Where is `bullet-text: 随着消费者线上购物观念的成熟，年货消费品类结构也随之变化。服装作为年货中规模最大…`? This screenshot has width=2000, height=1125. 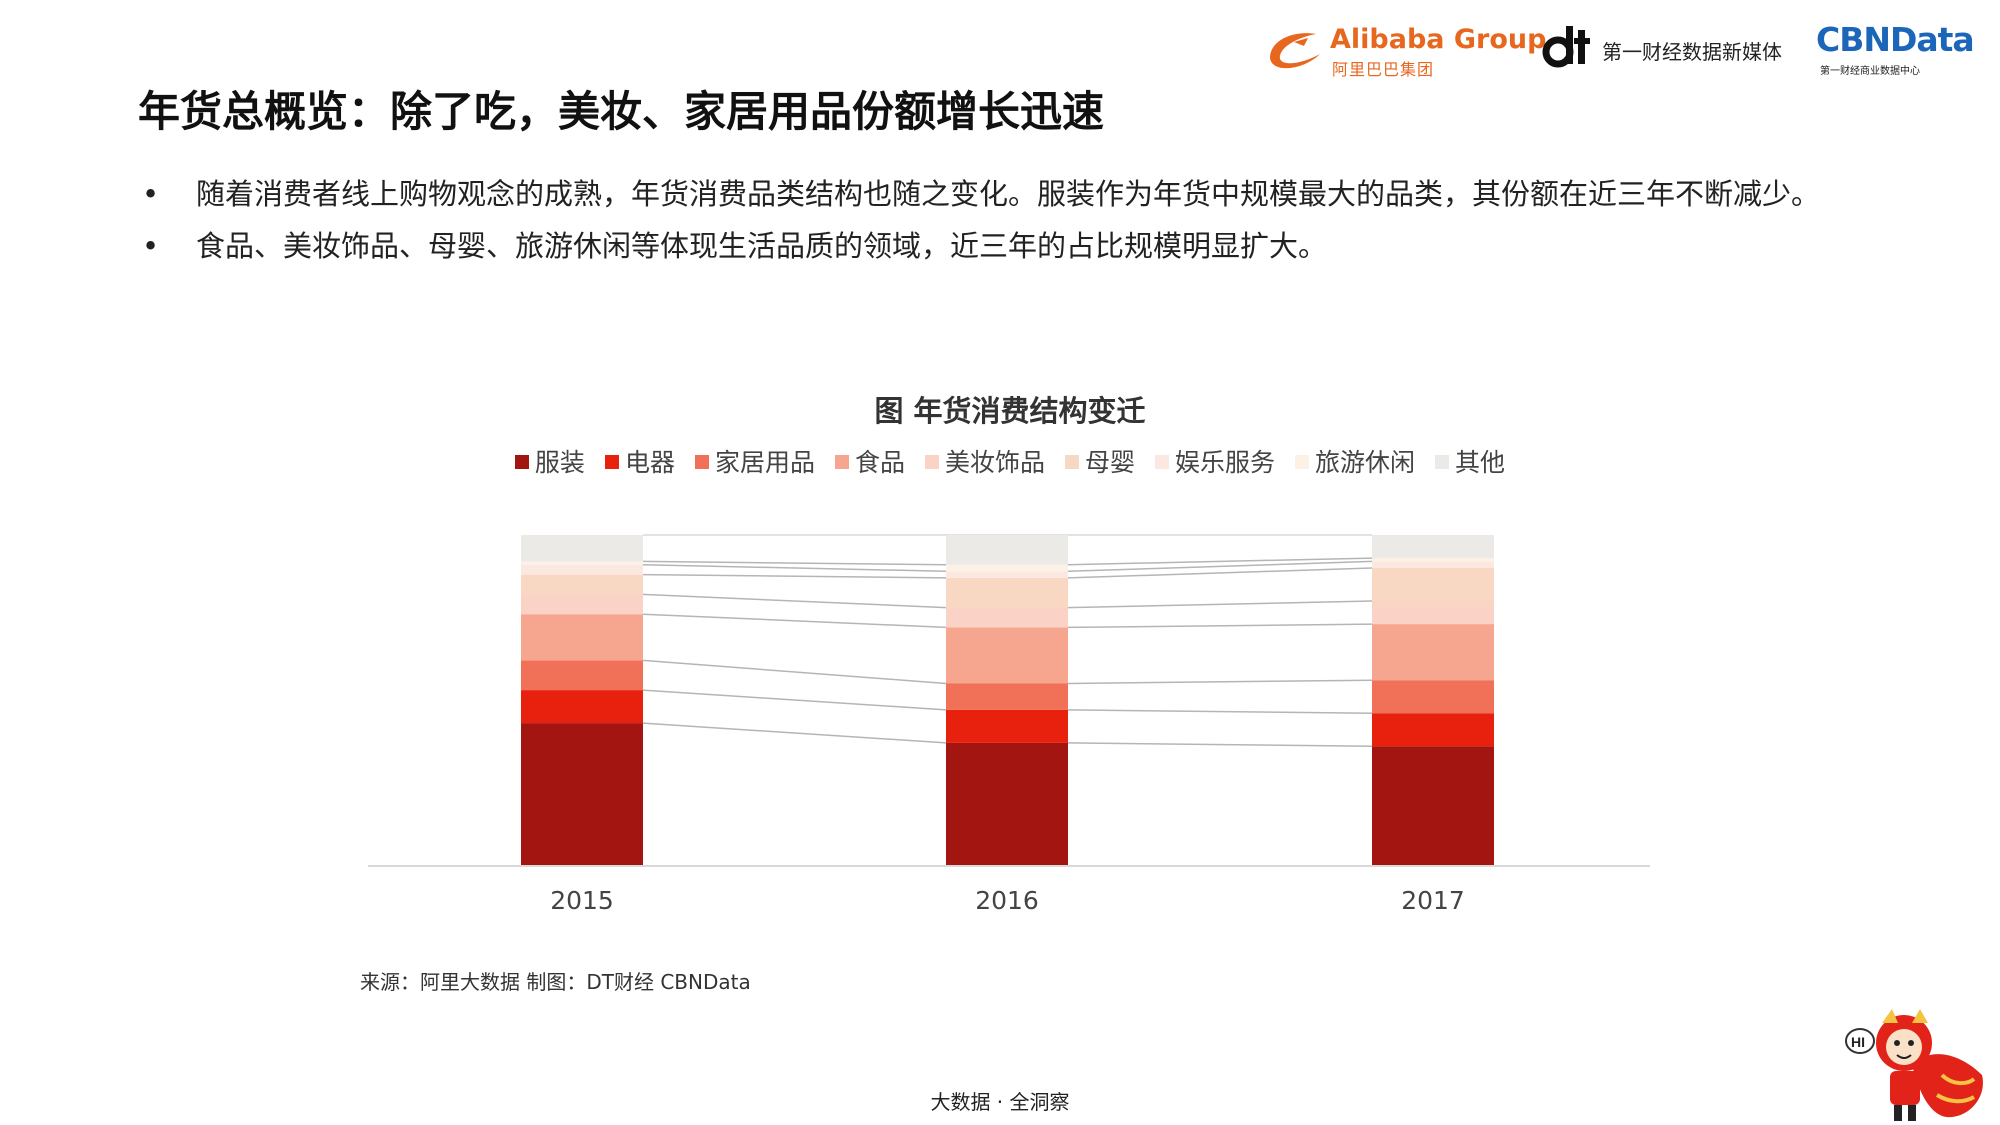 bullet-text: 随着消费者线上购物观念的成熟，年货消费品类结构也随之变化。服装作为年货中规模最大… is located at coordinates (1008, 194).